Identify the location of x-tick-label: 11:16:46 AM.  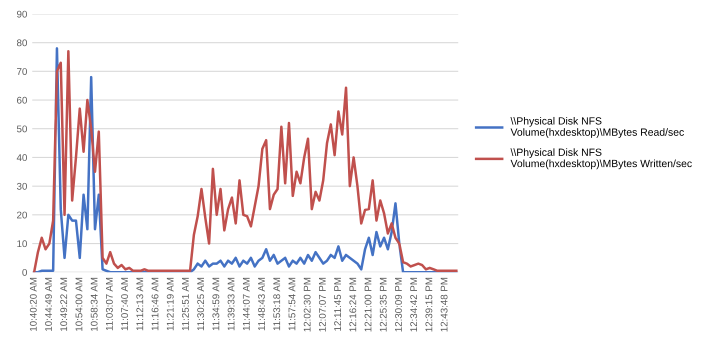
(155, 304).